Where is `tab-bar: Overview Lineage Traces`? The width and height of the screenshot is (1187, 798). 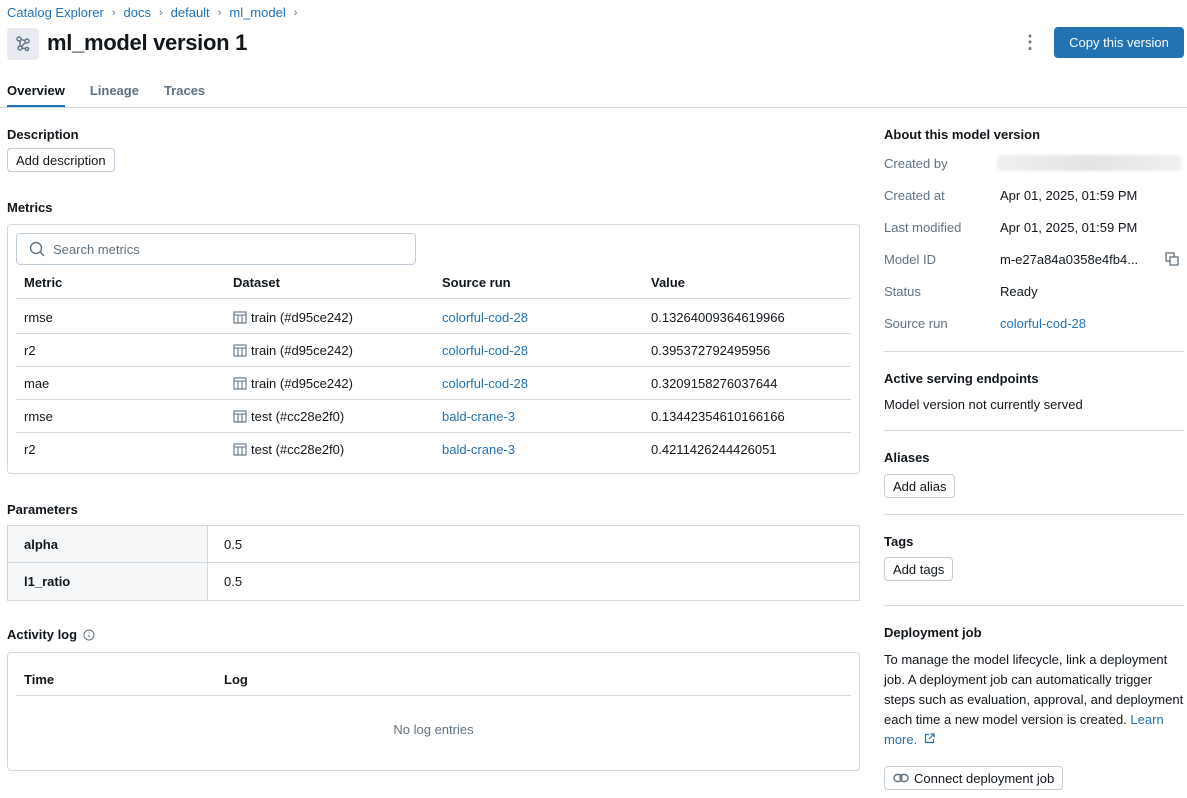
tab-bar: Overview Lineage Traces is located at coordinates (106, 95).